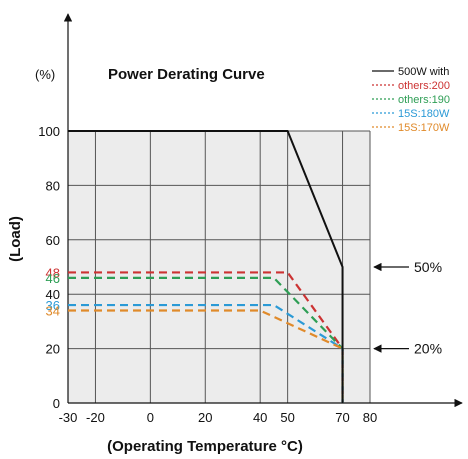  What do you see at coordinates (205, 417) in the screenshot?
I see `x-tick-label: 20` at bounding box center [205, 417].